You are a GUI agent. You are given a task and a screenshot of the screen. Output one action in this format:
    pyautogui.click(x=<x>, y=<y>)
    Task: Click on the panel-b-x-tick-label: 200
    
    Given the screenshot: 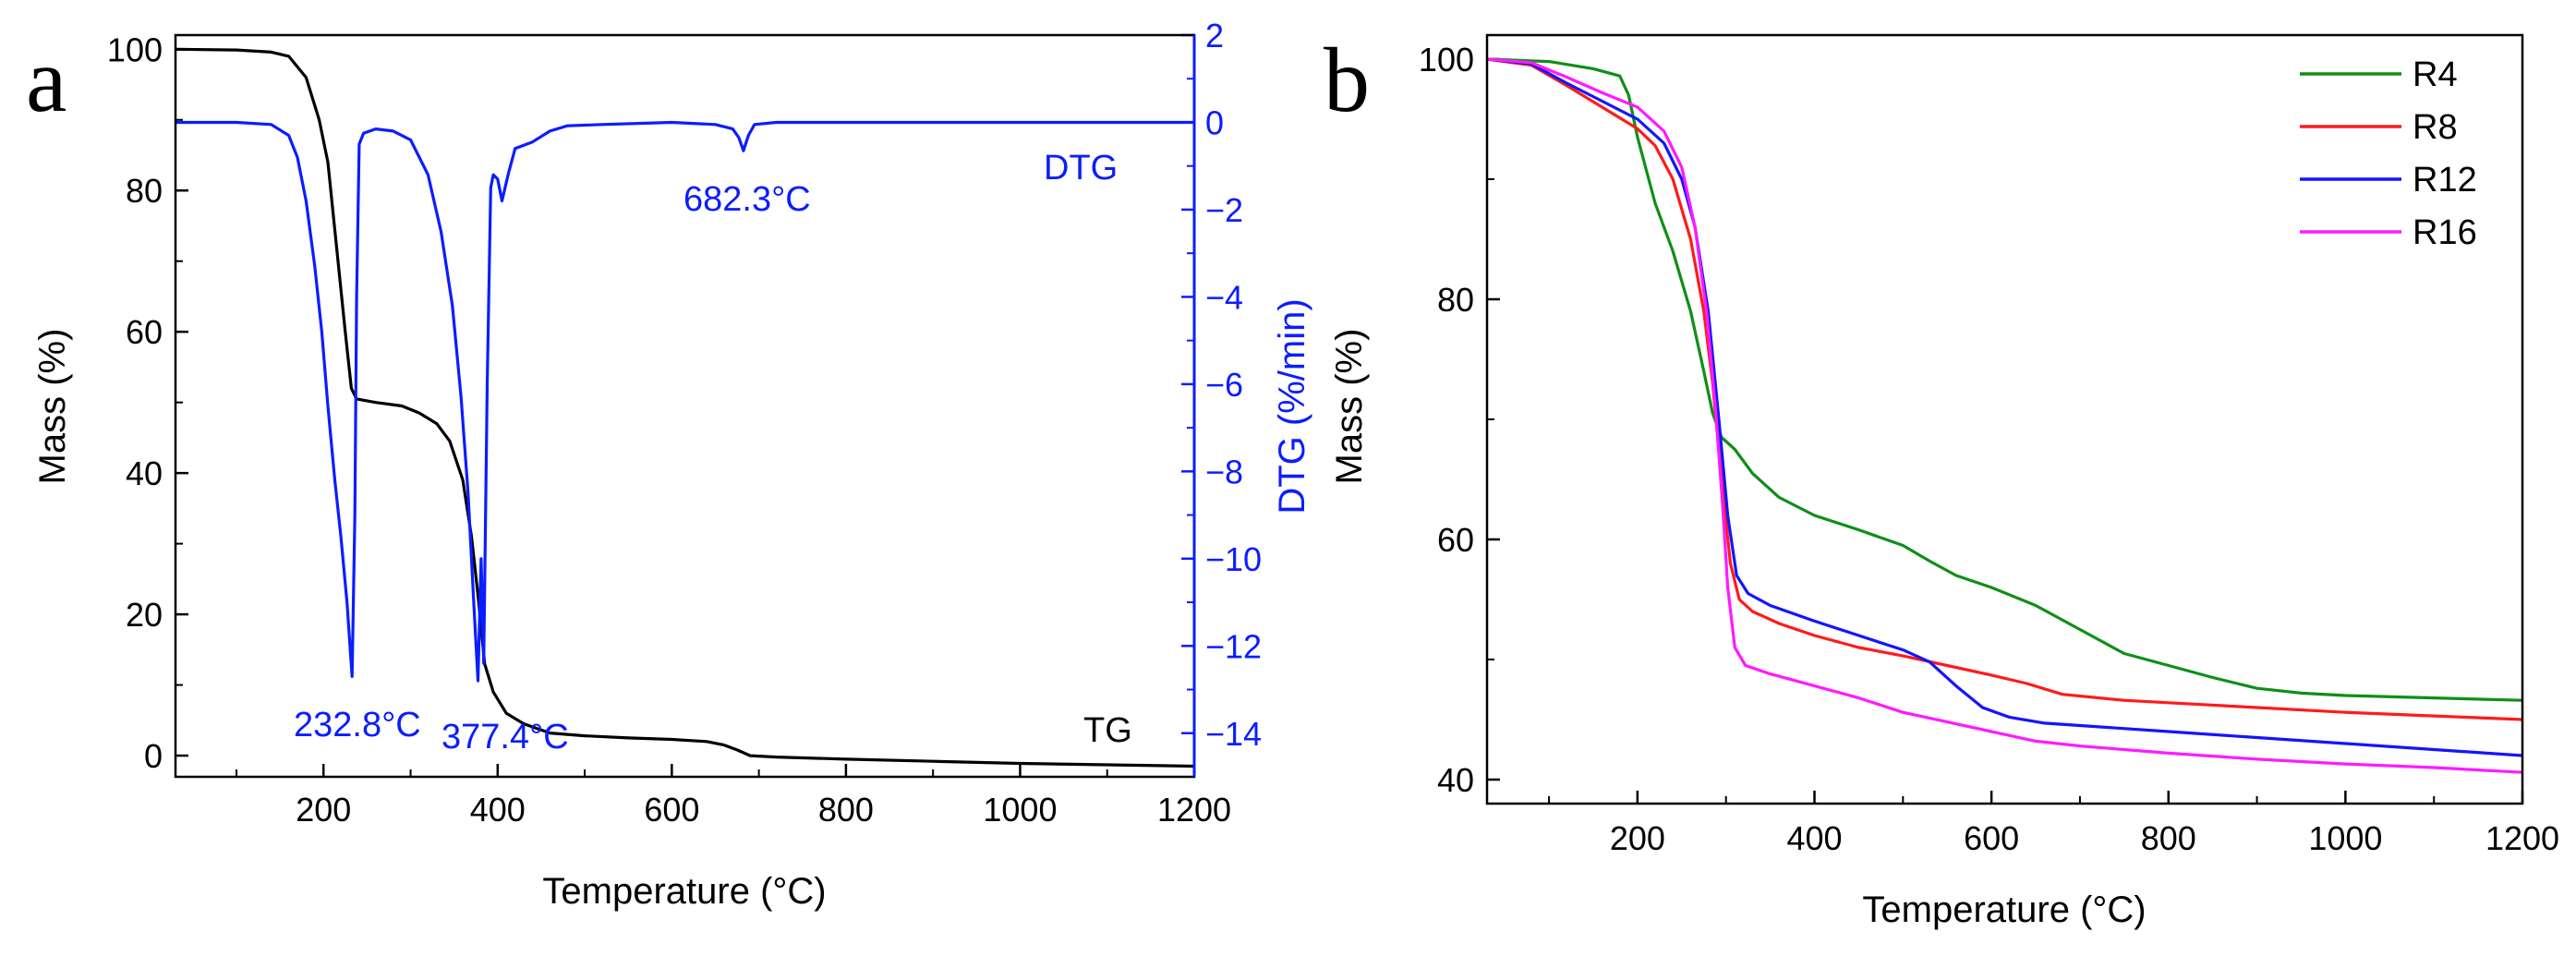 What is the action you would take?
    pyautogui.click(x=1637, y=838)
    